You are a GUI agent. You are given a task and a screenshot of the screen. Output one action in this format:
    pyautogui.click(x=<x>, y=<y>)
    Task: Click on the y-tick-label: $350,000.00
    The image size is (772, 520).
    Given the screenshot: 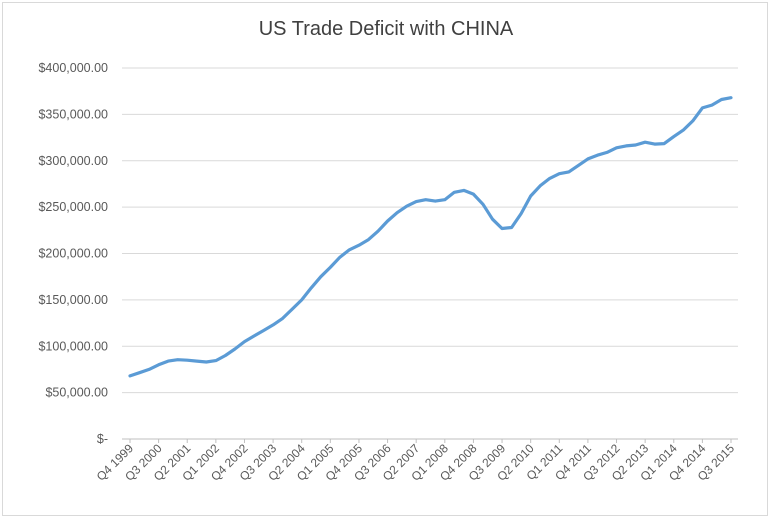 What is the action you would take?
    pyautogui.click(x=73, y=114)
    